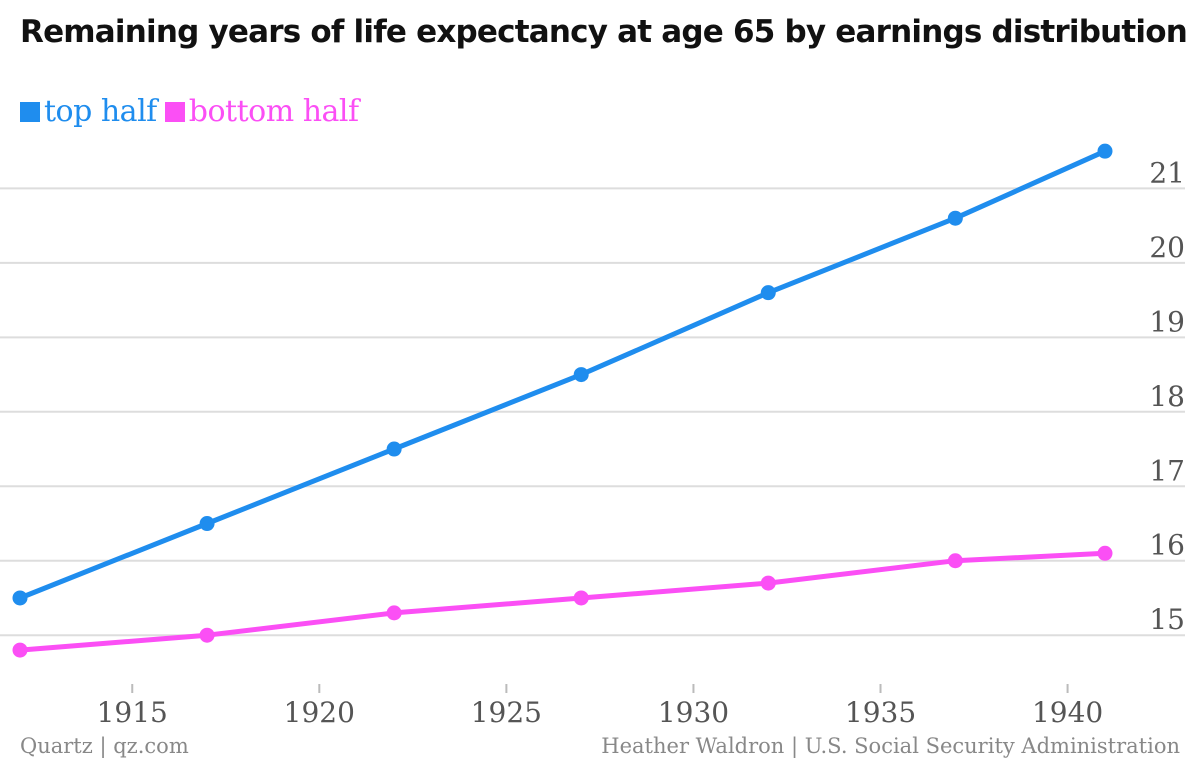 The width and height of the screenshot is (1200, 765). I want to click on y-tick-label-16: 16, so click(1167, 545).